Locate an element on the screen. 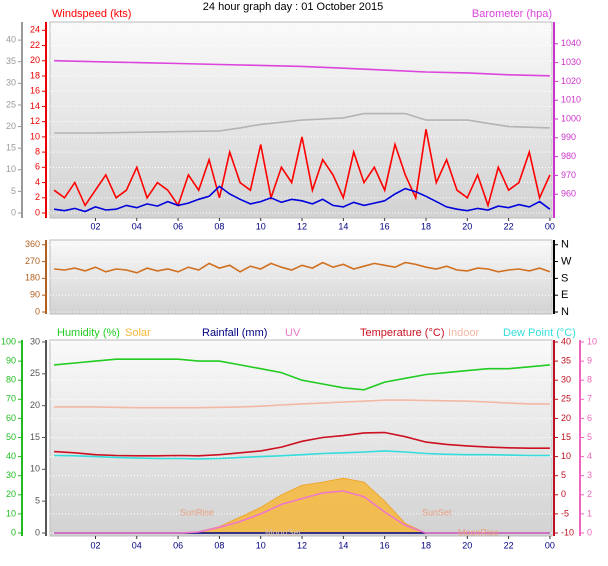 This screenshot has height=566, width=608. y-tick-label: 24 is located at coordinates (35, 30).